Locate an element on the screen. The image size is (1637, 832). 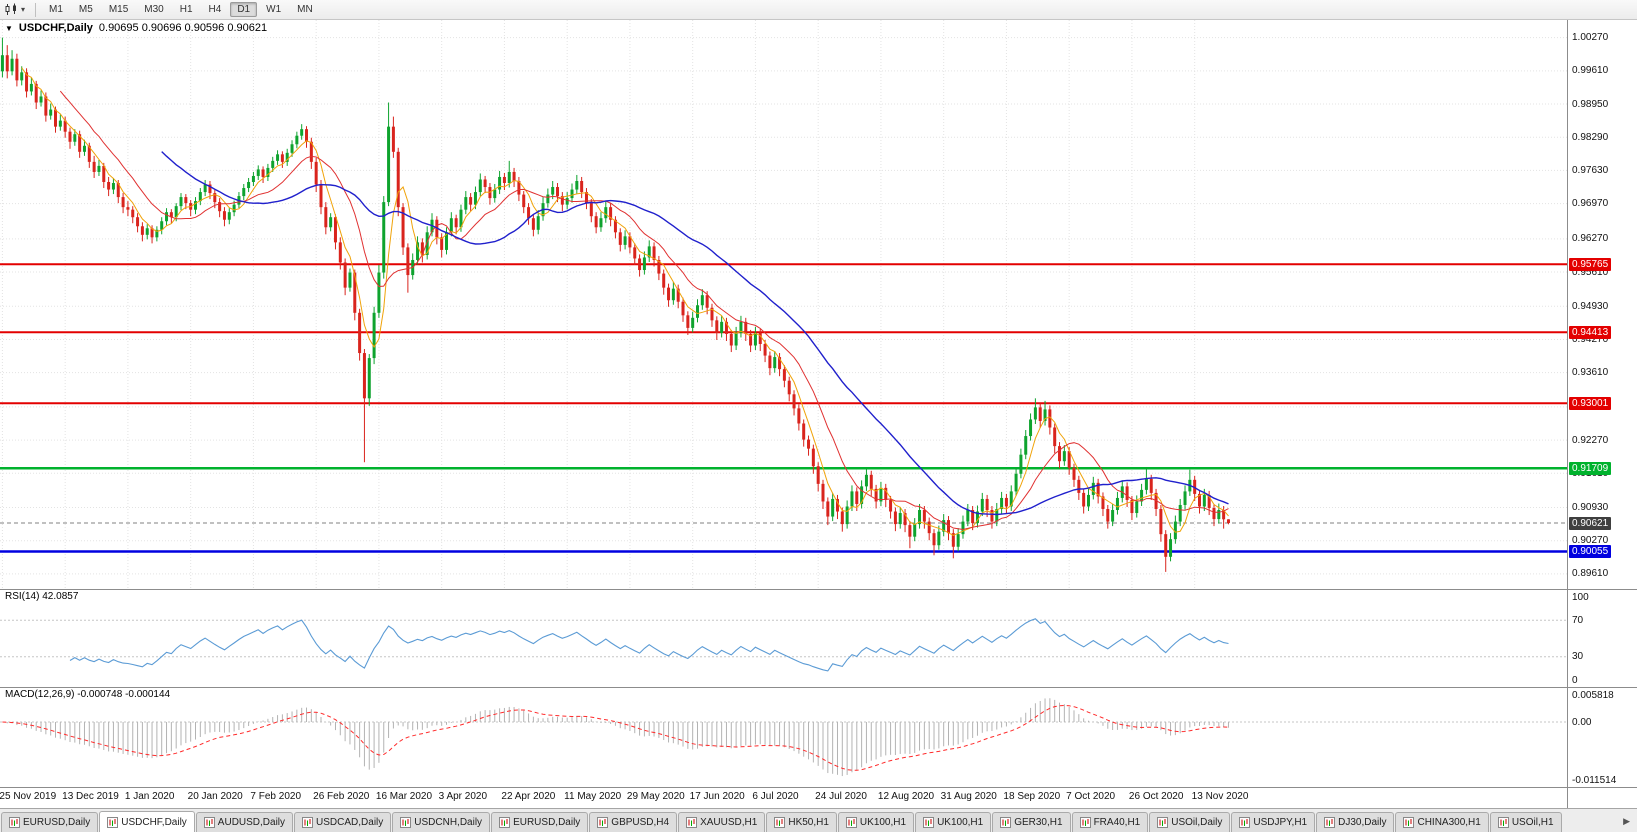
chart-tab-fra40-h1: FRA40,H1 is located at coordinates (1110, 822).